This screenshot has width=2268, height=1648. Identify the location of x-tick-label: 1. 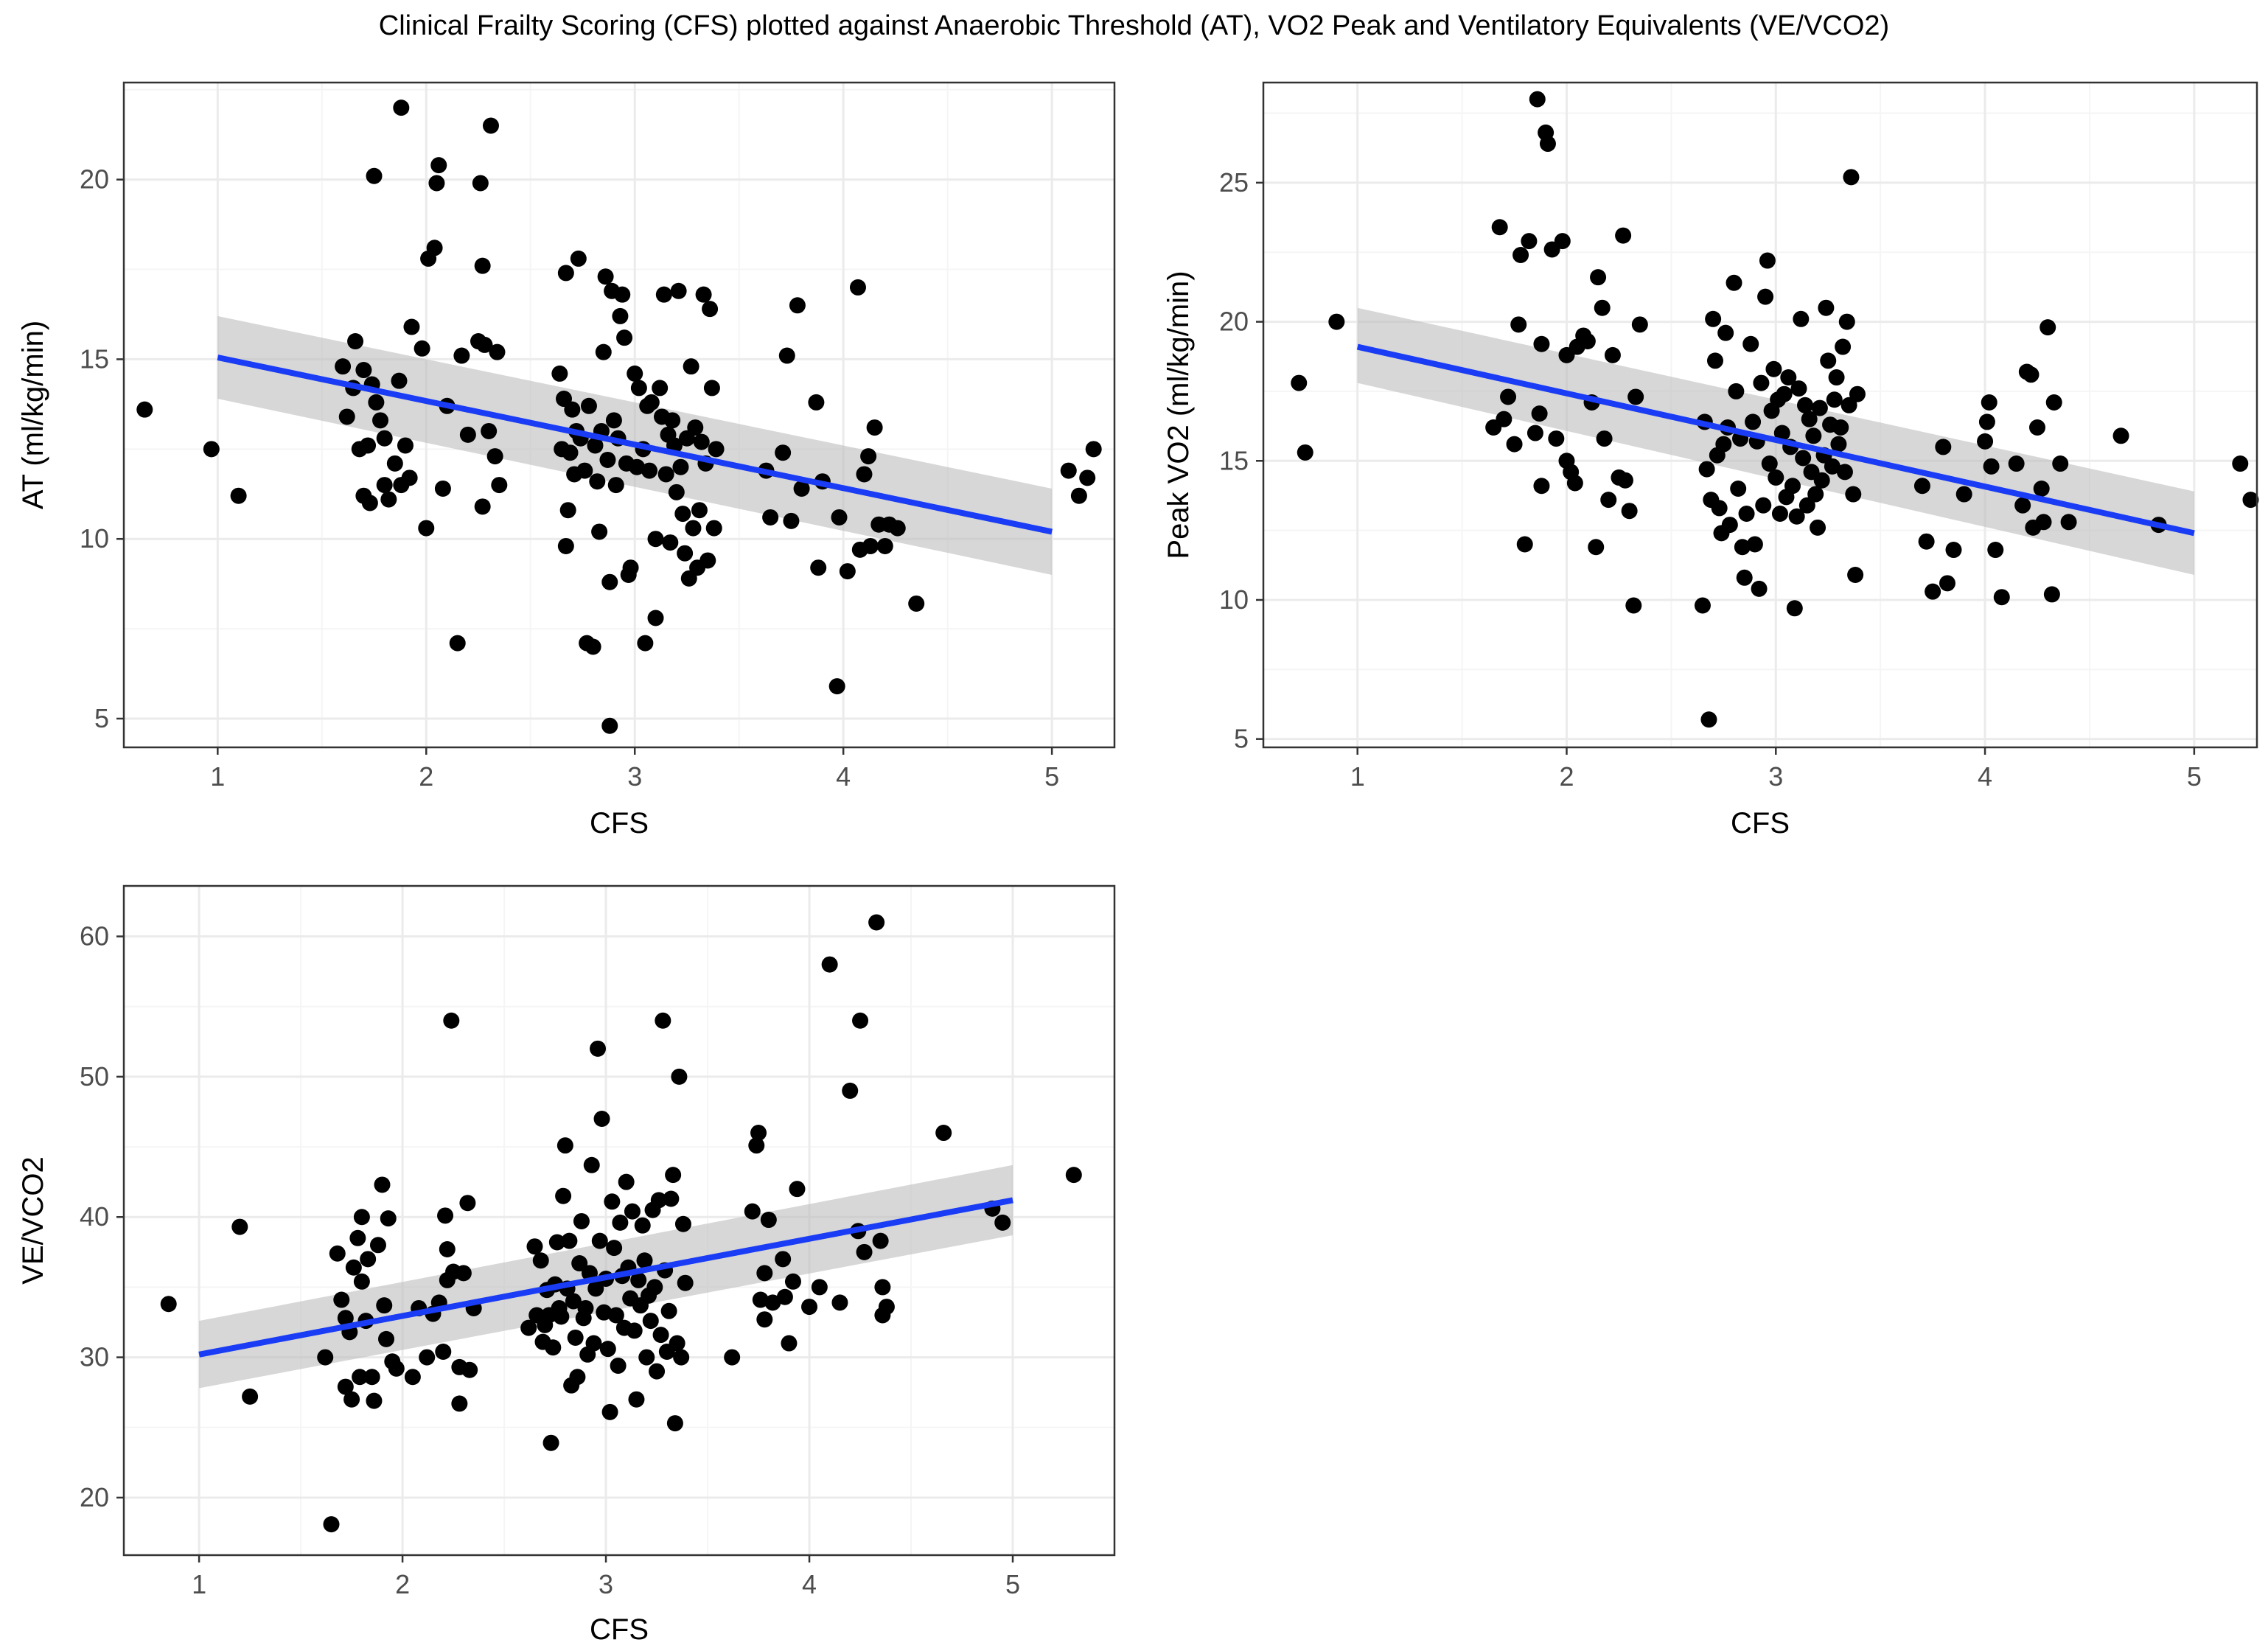
(199, 1584).